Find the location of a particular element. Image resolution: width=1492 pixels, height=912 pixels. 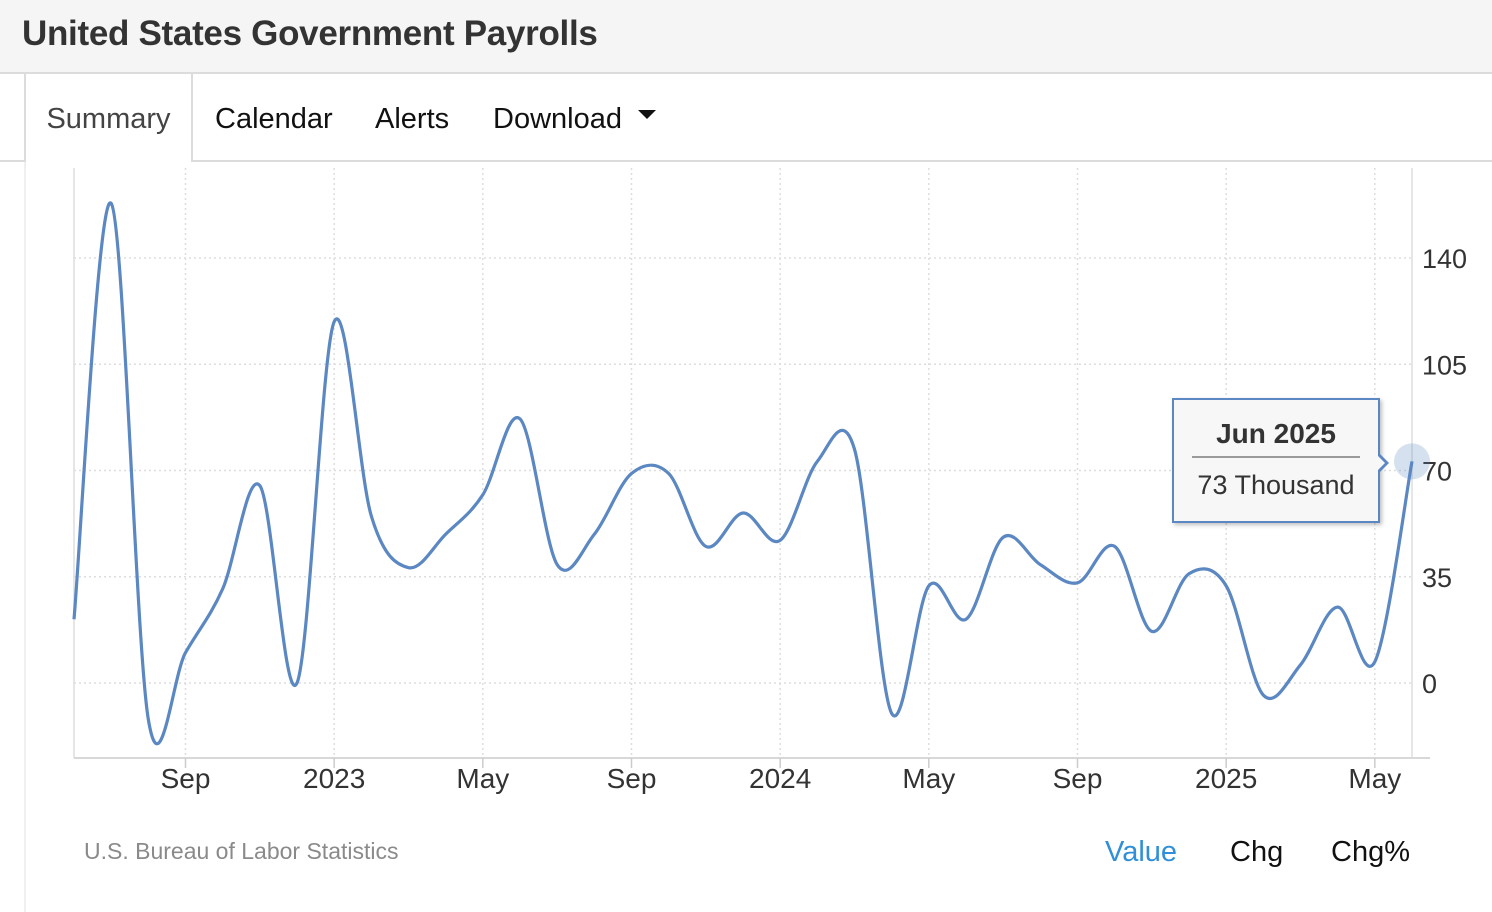

tab-bar: Summary Calendar Alerts Download is located at coordinates (746, 118).